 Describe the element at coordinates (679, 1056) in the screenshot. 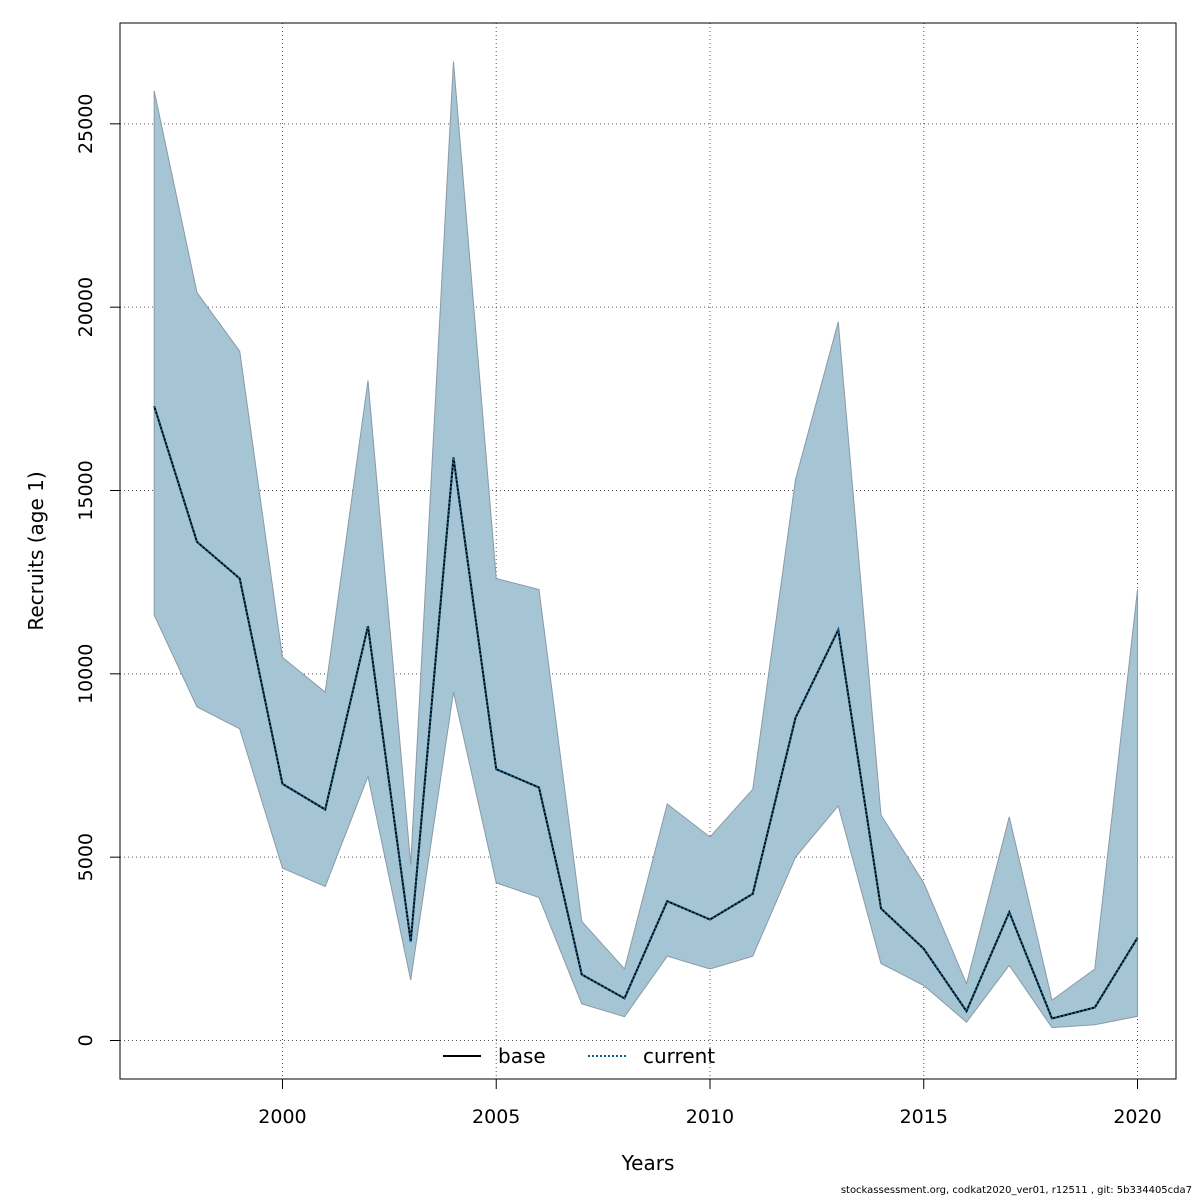

I see `legend-label-current: current` at that location.